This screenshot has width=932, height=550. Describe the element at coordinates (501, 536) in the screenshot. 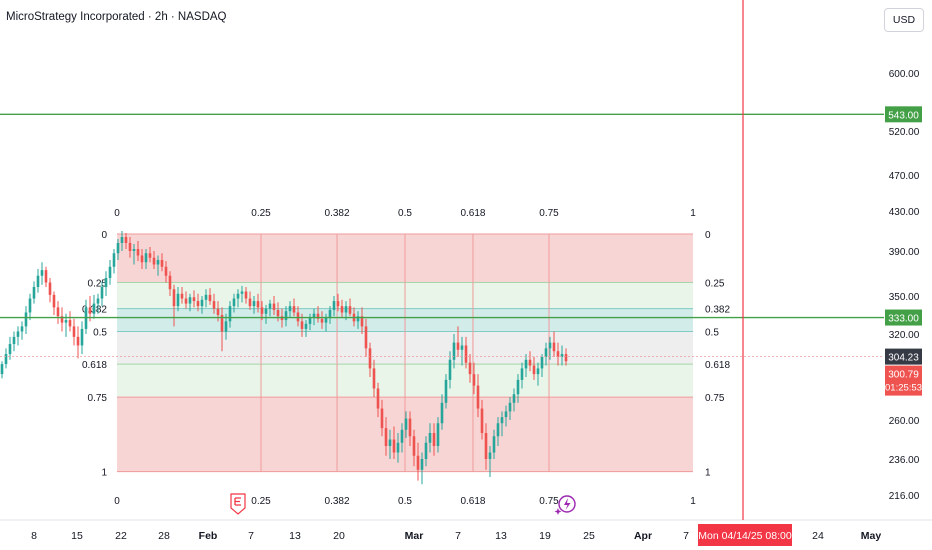

I see `time-axis-tick: 13` at that location.